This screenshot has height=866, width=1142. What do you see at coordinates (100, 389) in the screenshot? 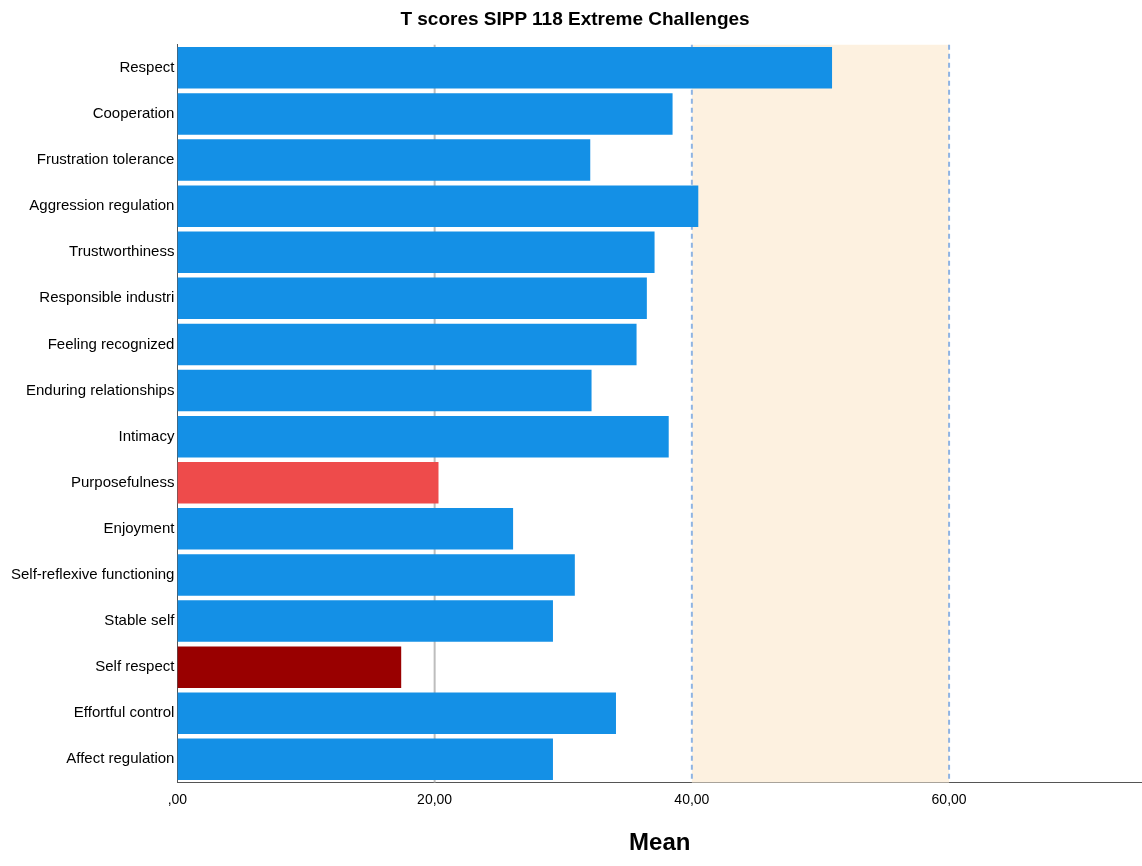
I see `y-tick-label: Enduring relationships` at bounding box center [100, 389].